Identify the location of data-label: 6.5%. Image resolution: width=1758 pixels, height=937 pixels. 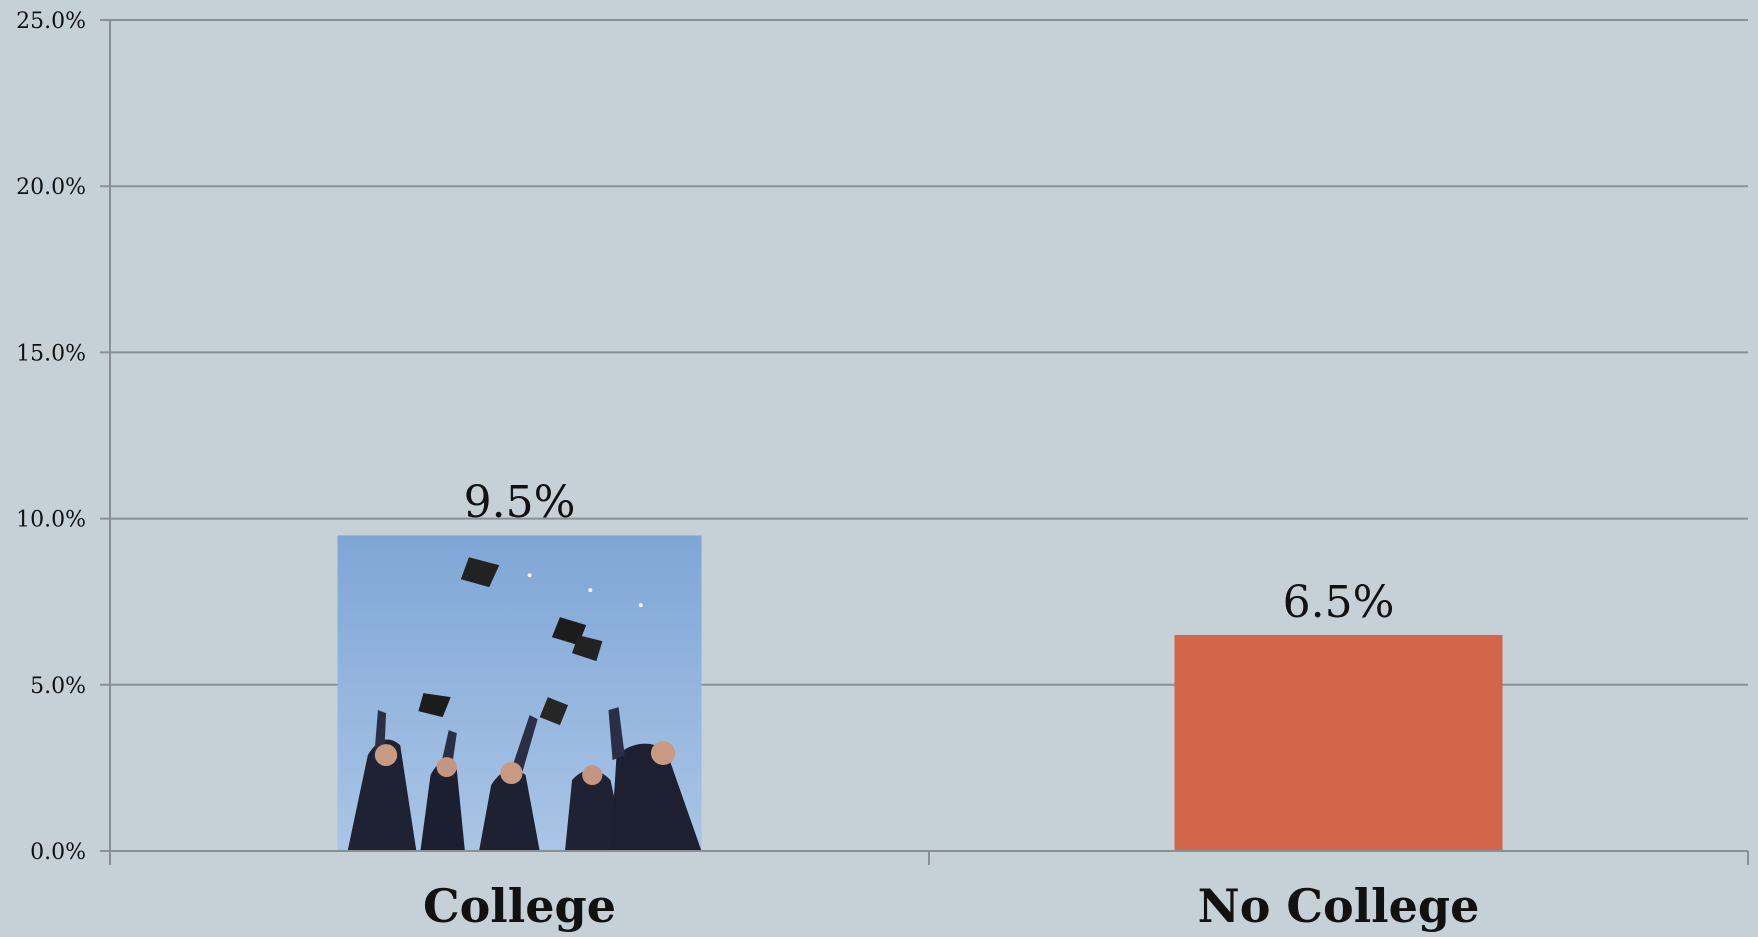
(1339, 602).